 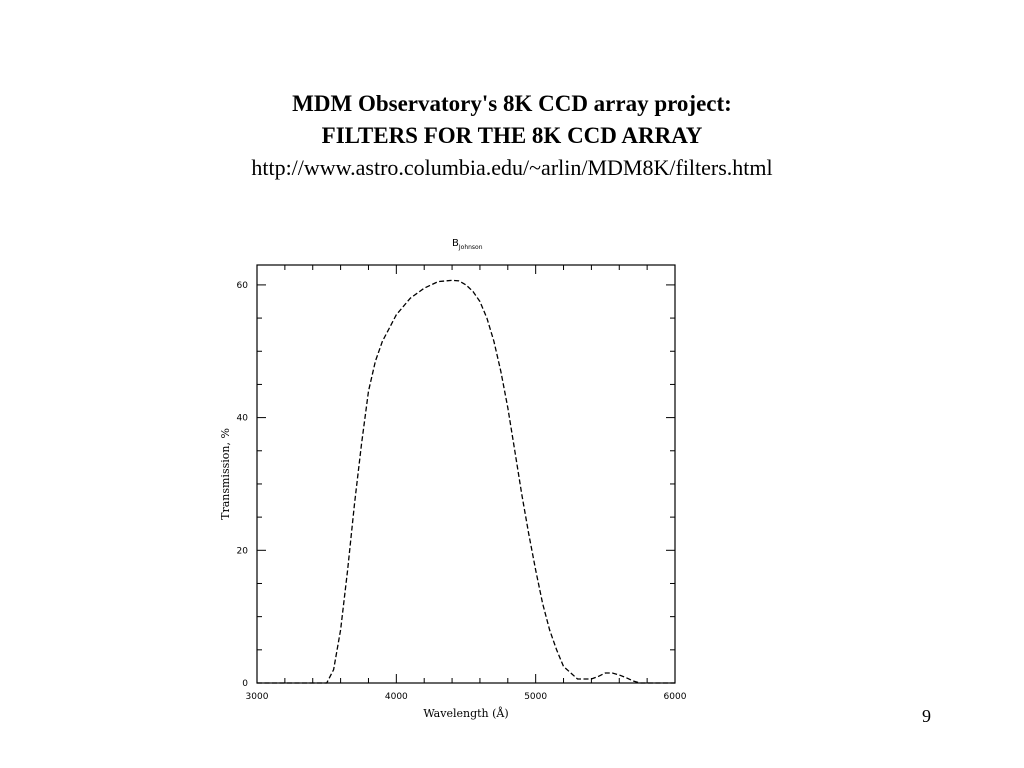 I want to click on y-tick-label: 40, so click(x=243, y=419).